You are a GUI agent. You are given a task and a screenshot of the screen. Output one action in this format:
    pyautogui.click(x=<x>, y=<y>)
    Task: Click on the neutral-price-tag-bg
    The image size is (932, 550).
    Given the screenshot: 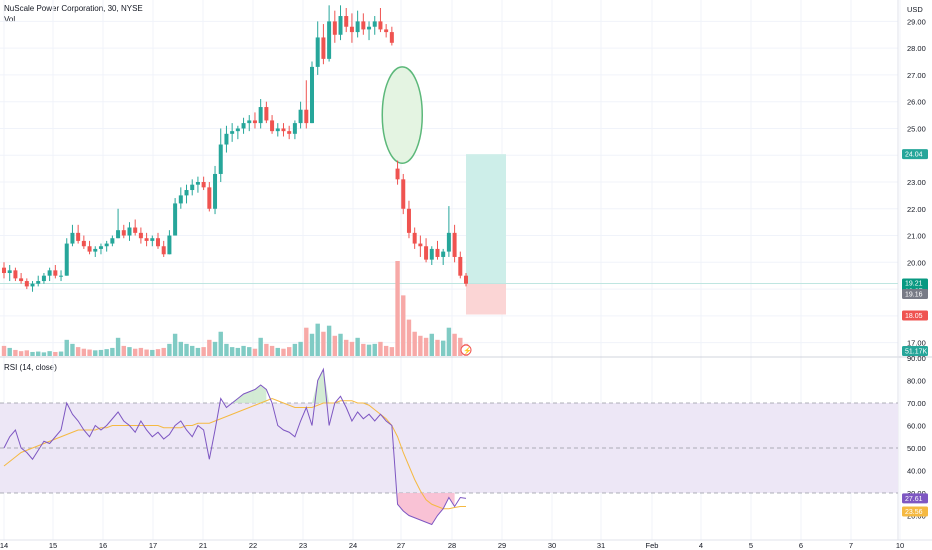 What is the action you would take?
    pyautogui.click(x=915, y=294)
    